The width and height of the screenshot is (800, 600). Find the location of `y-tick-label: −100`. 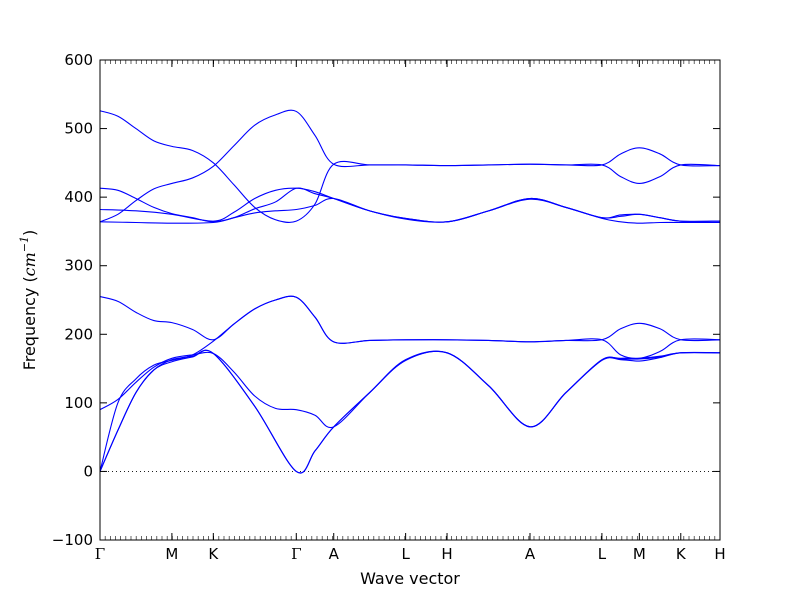

y-tick-label: −100 is located at coordinates (72, 540).